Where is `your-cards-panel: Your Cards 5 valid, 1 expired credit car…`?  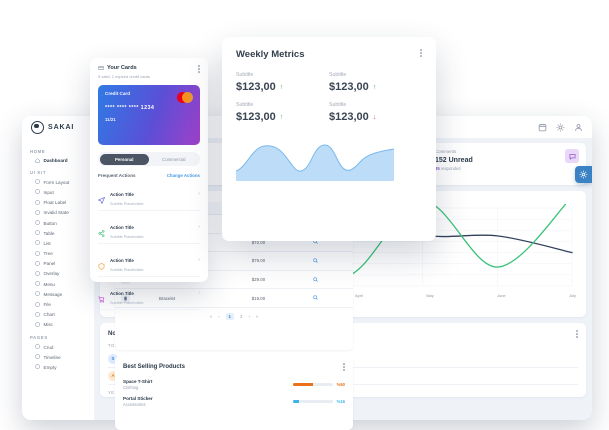 your-cards-panel: Your Cards 5 valid, 1 expired credit car… is located at coordinates (149, 184).